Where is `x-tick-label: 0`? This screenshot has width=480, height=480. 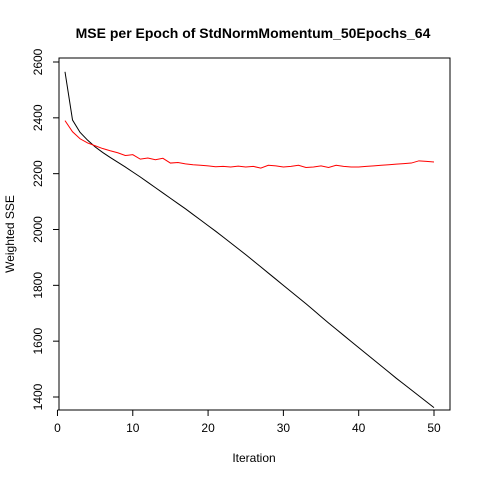 x-tick-label: 0 is located at coordinates (57, 428).